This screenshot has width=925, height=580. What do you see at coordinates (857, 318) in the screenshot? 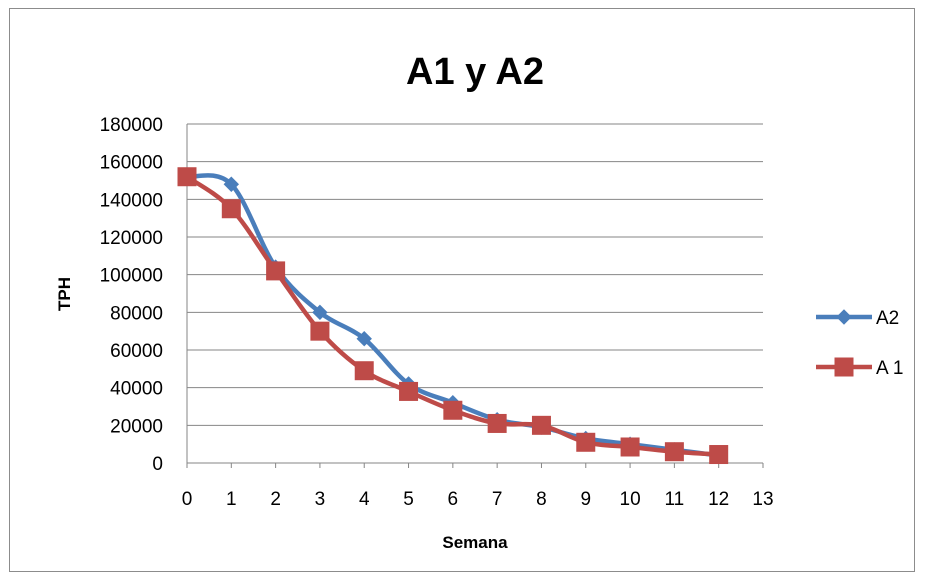
I see `legend-item: A2` at bounding box center [857, 318].